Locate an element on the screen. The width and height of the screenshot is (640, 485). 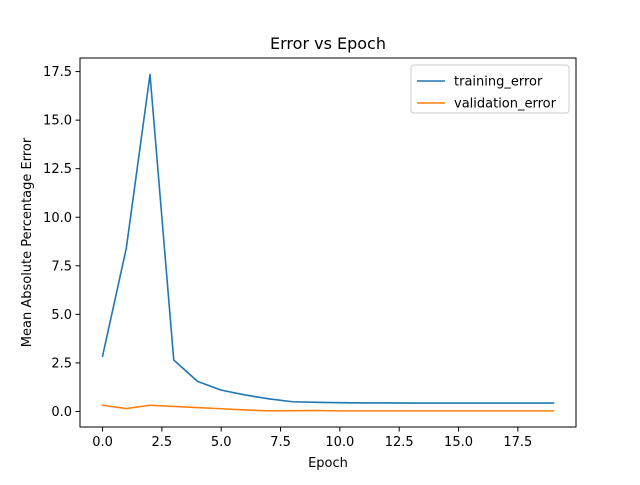
x-tick-label: 2.5 is located at coordinates (162, 442).